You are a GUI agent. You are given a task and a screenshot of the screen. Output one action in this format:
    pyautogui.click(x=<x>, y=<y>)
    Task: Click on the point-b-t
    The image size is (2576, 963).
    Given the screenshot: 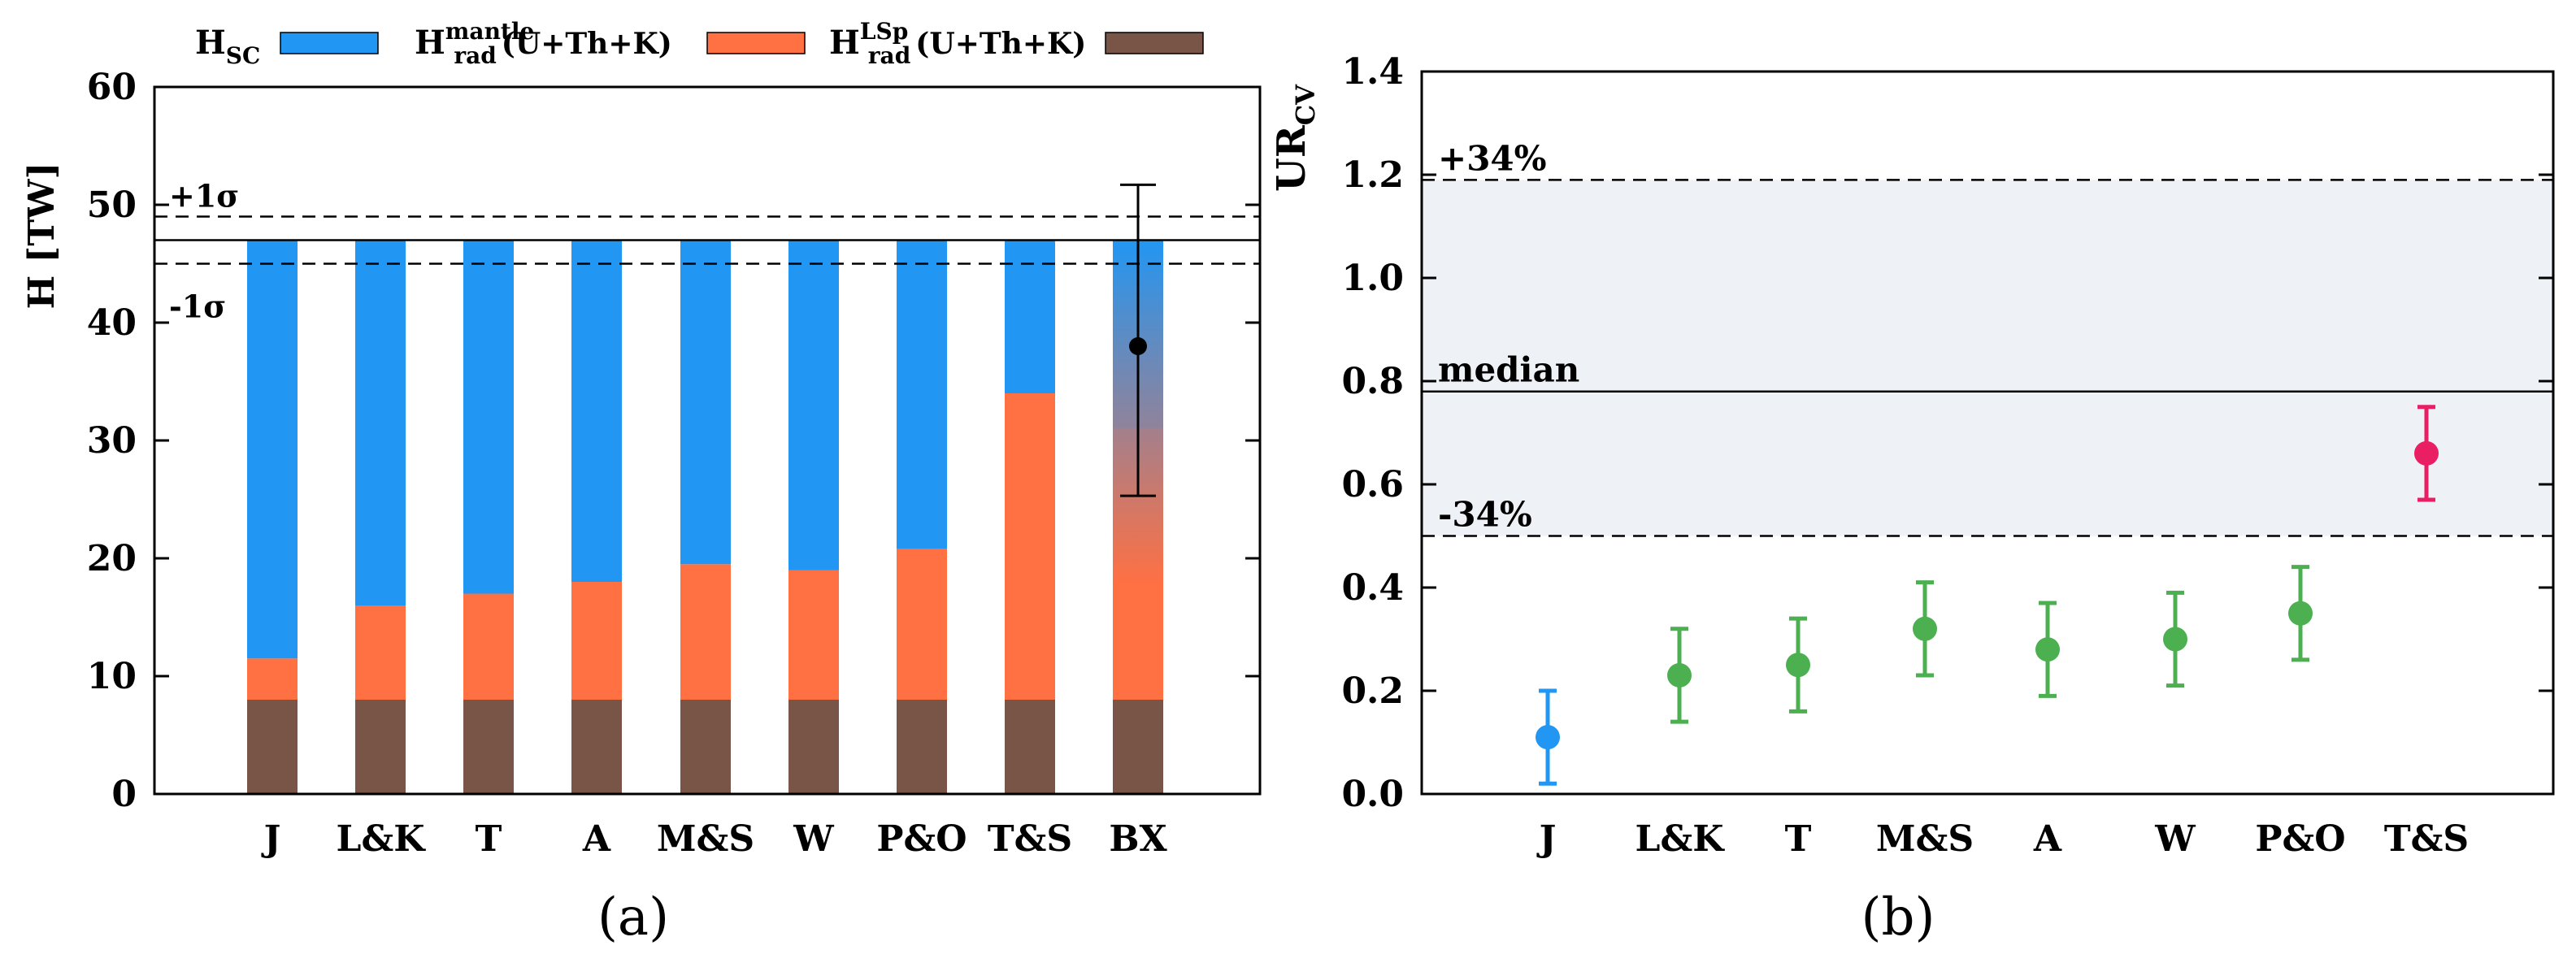 What is the action you would take?
    pyautogui.click(x=1798, y=665)
    